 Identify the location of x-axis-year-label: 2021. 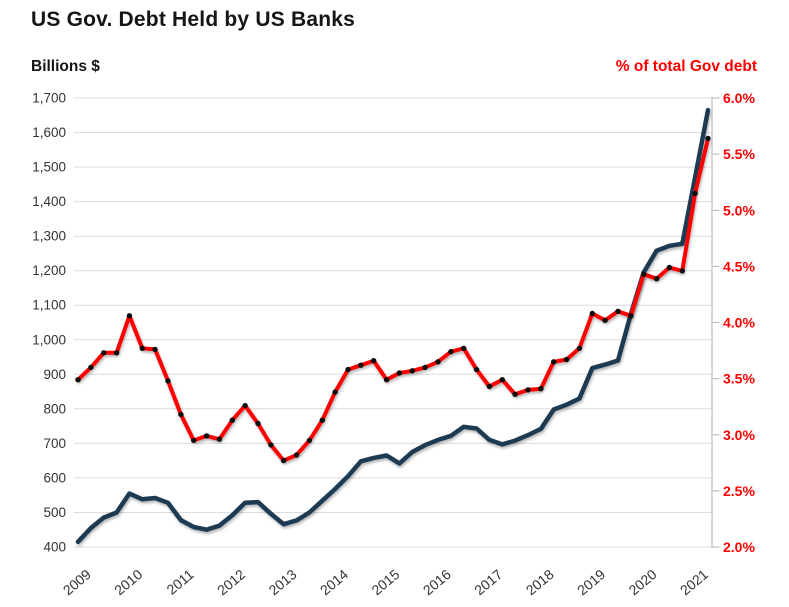
(694, 582).